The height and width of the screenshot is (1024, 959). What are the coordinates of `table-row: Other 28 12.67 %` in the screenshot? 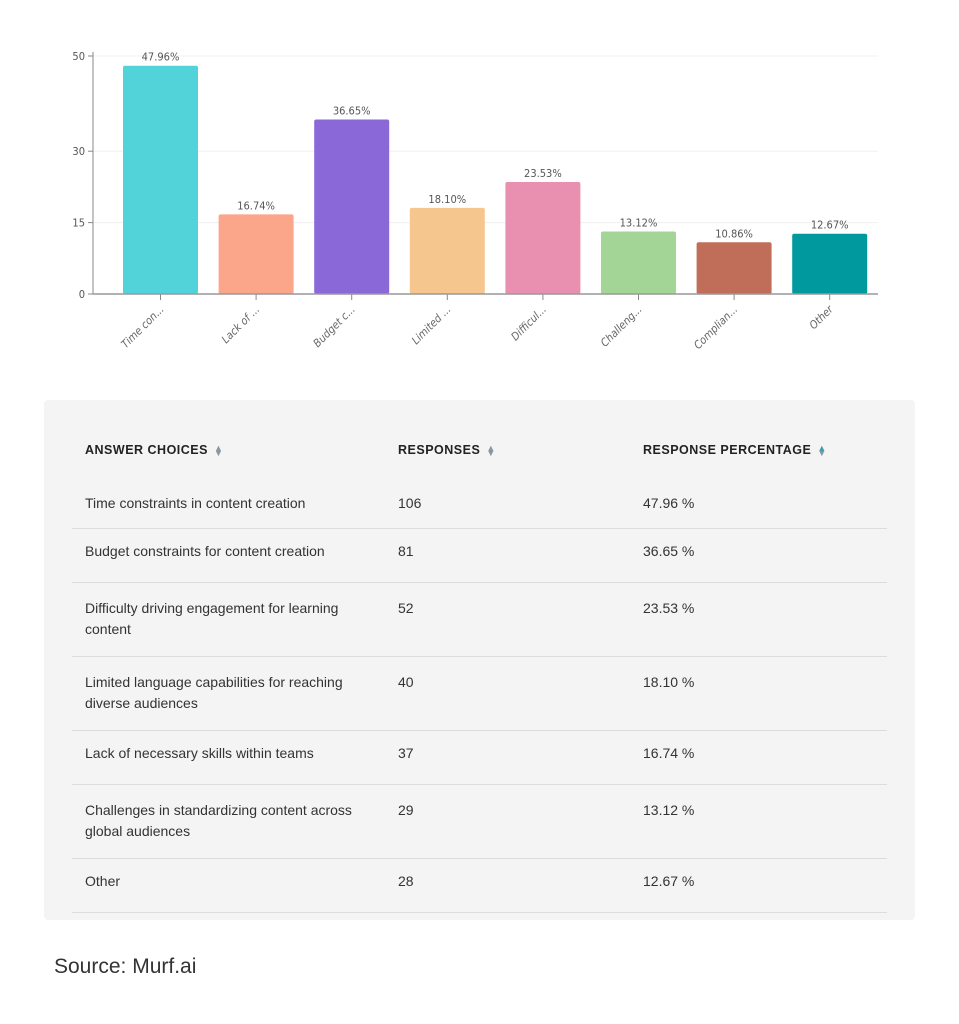 It's located at (479, 885).